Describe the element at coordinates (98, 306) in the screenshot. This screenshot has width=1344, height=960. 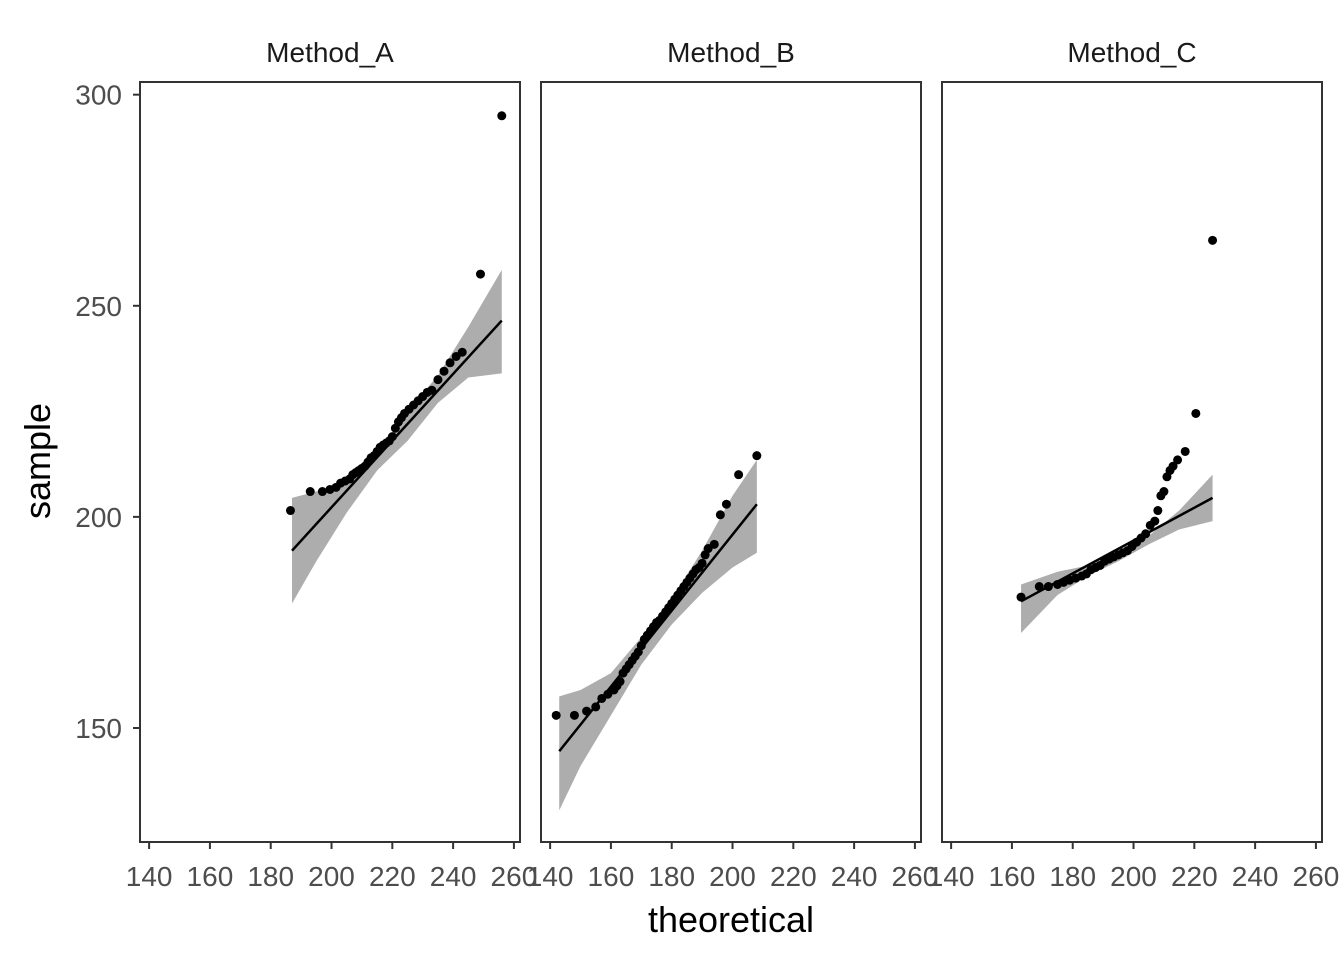
I see `y-tick-label: 250` at that location.